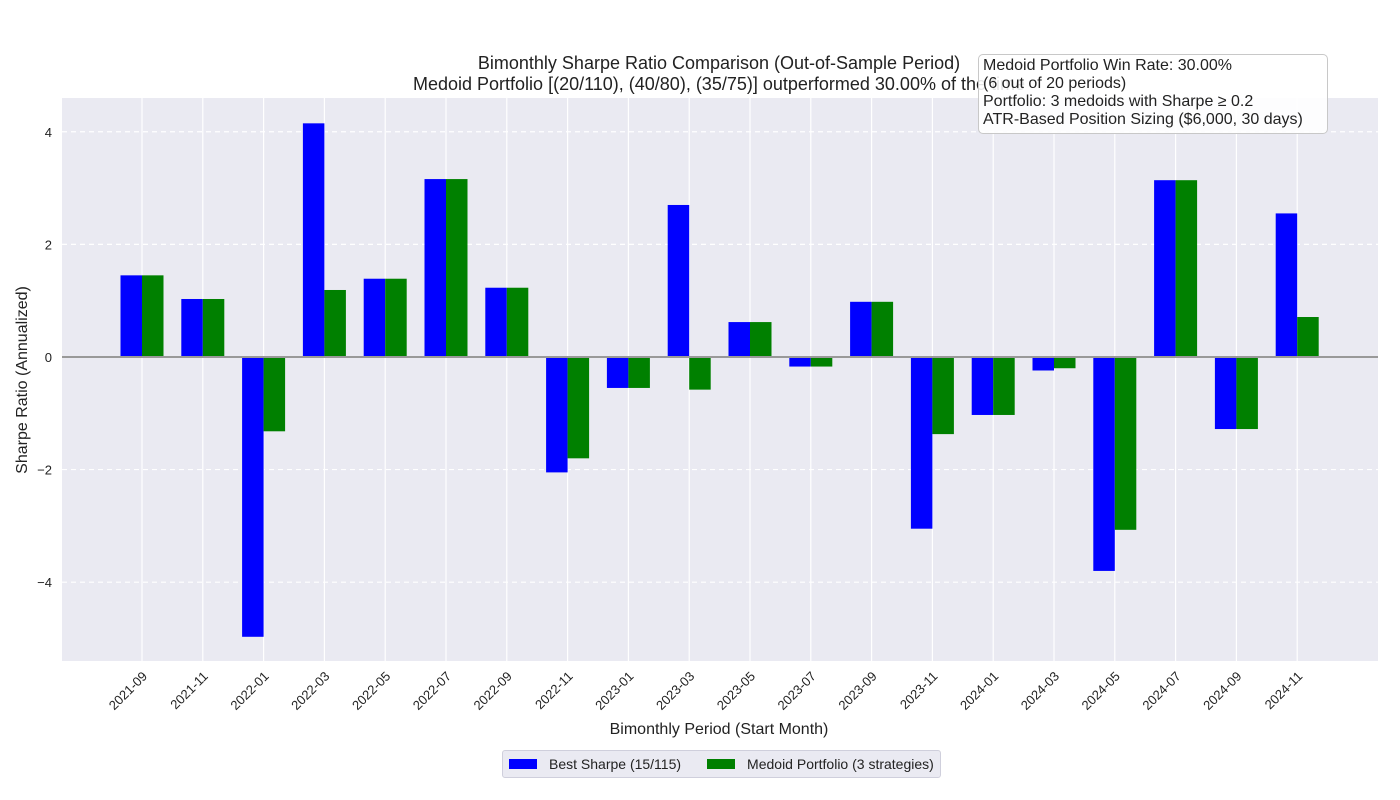 The width and height of the screenshot is (1400, 800). Describe the element at coordinates (857, 691) in the screenshot. I see `x-tick-label: 2023-09` at that location.